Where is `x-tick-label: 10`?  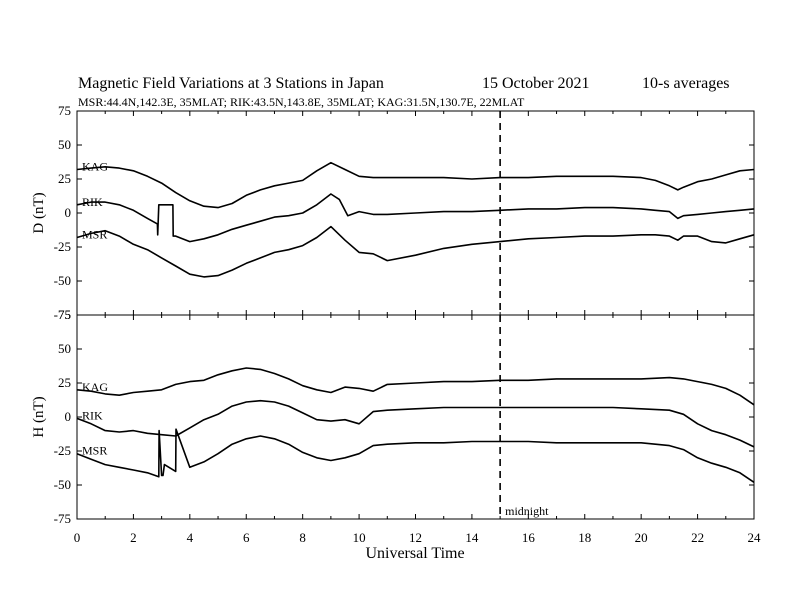
x-tick-label: 10 is located at coordinates (359, 537).